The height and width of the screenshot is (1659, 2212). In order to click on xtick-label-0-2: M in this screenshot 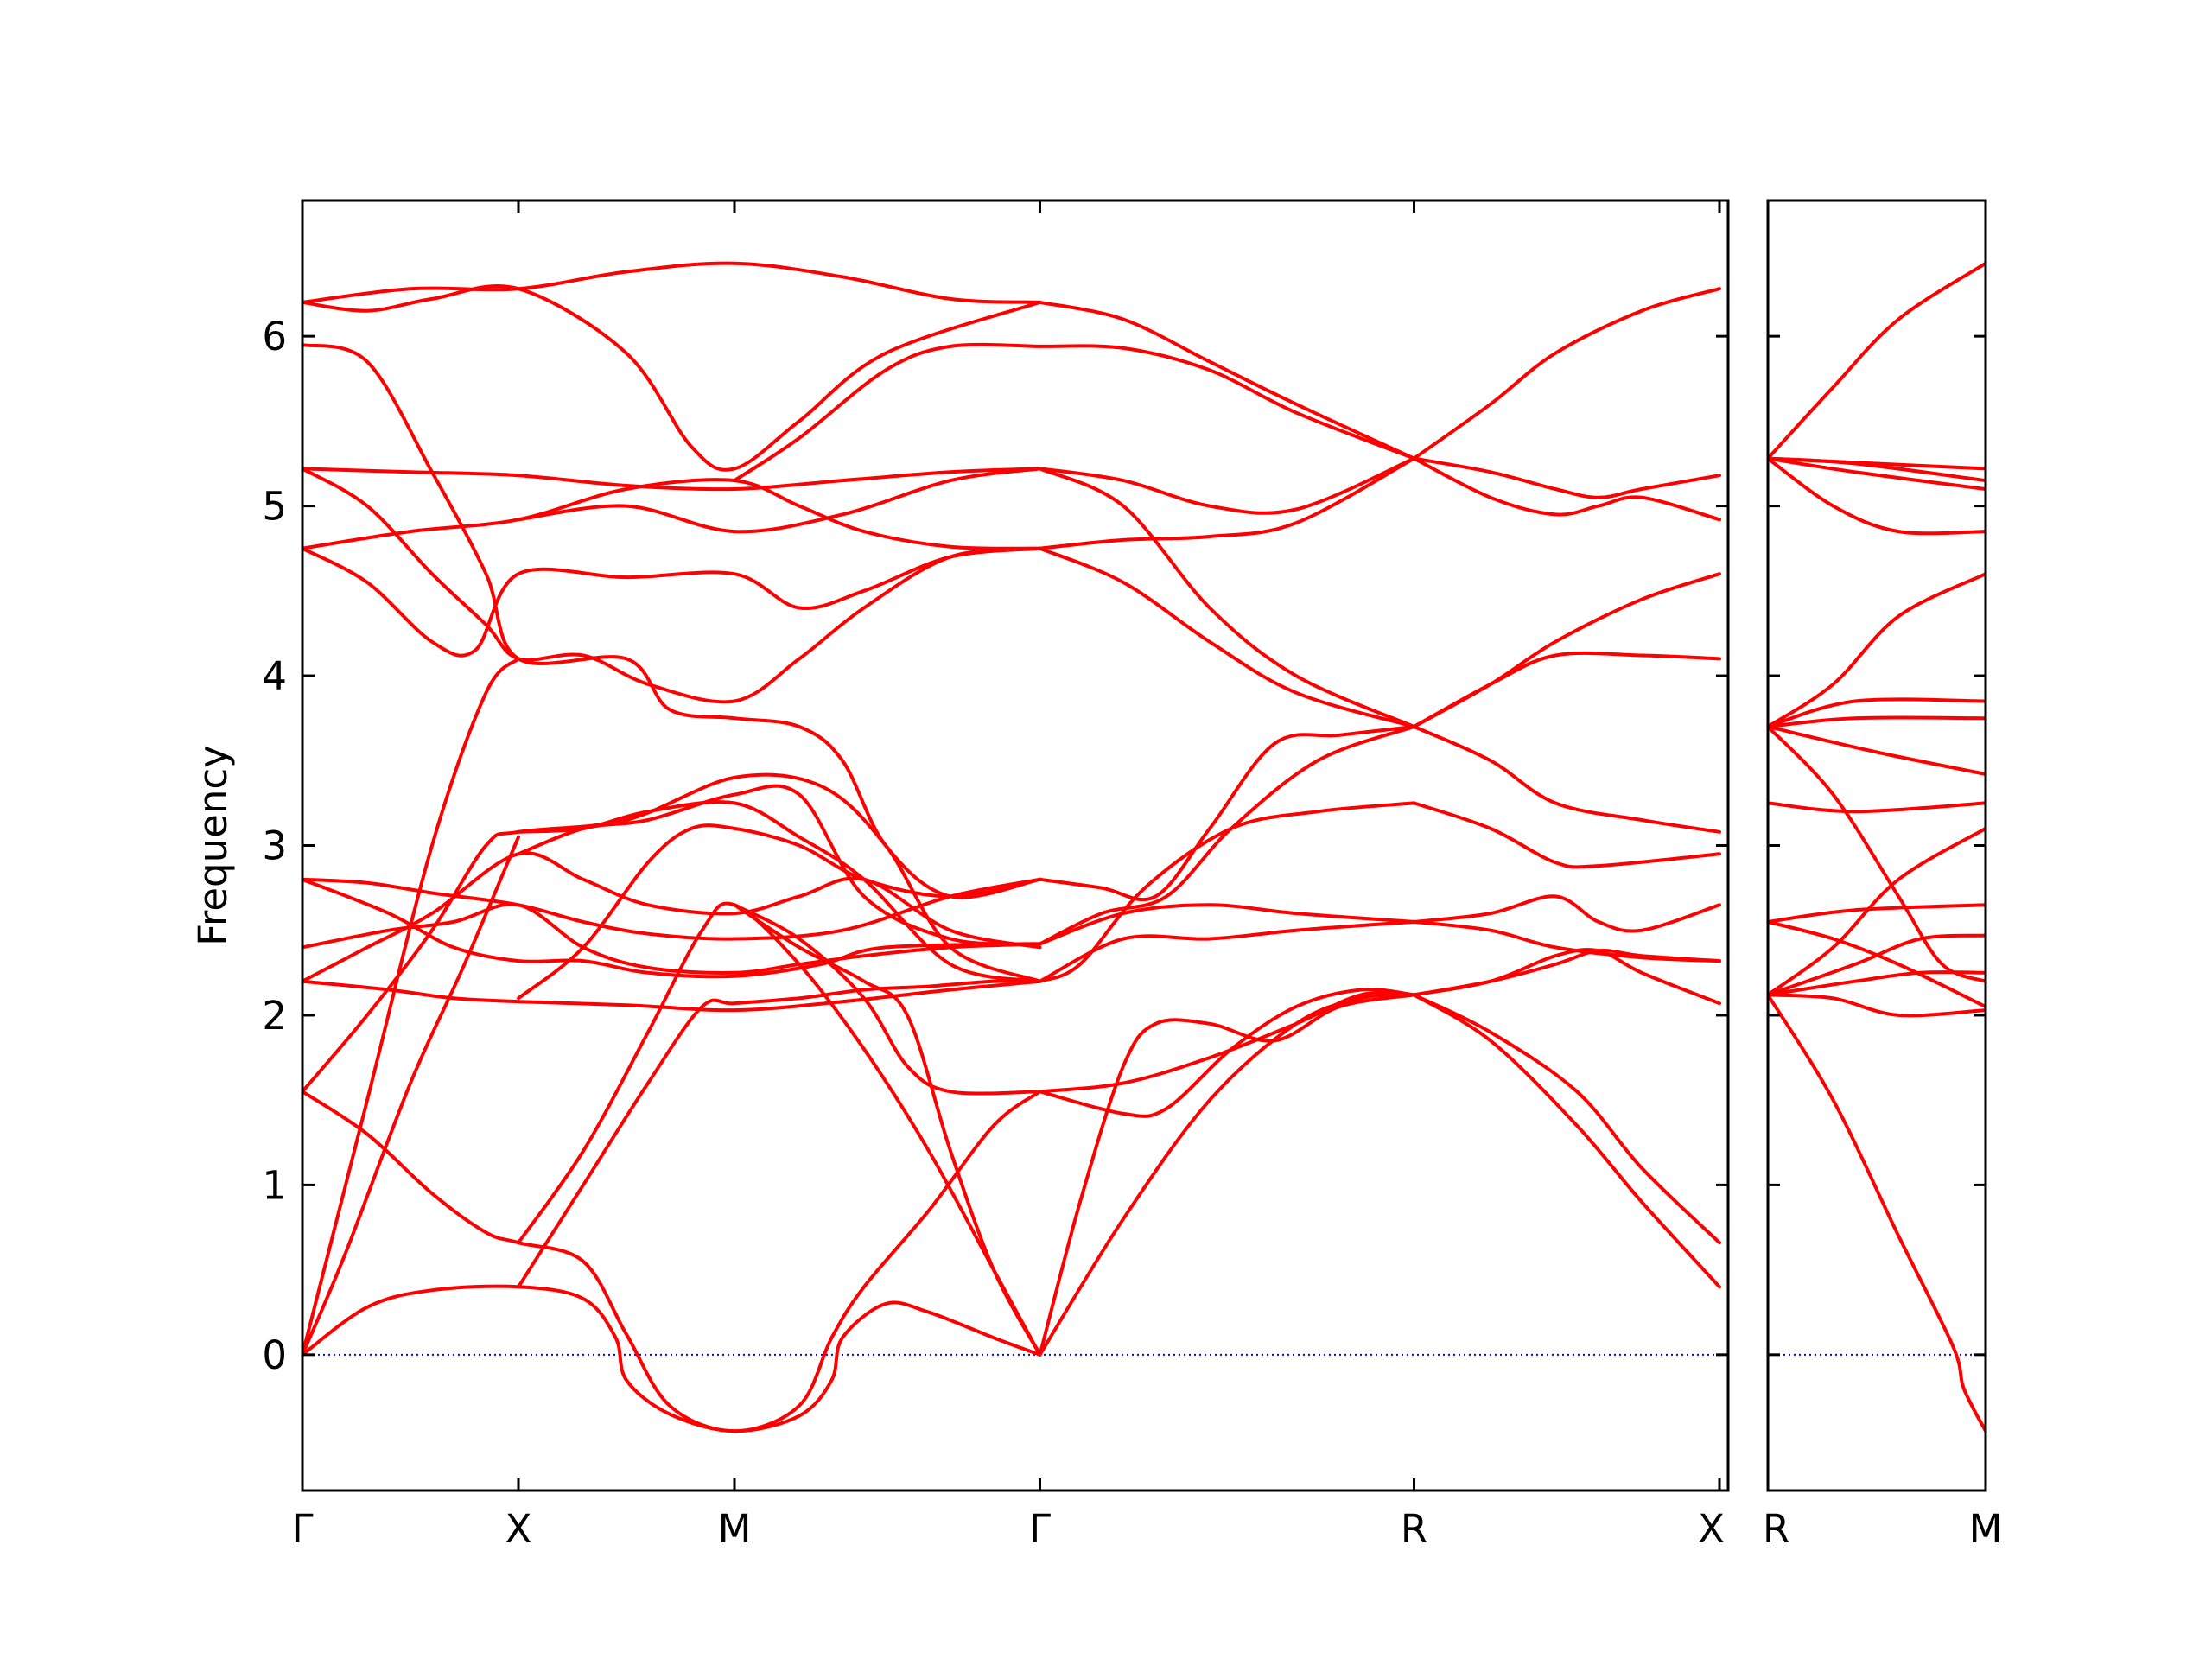, I will do `click(735, 1529)`.